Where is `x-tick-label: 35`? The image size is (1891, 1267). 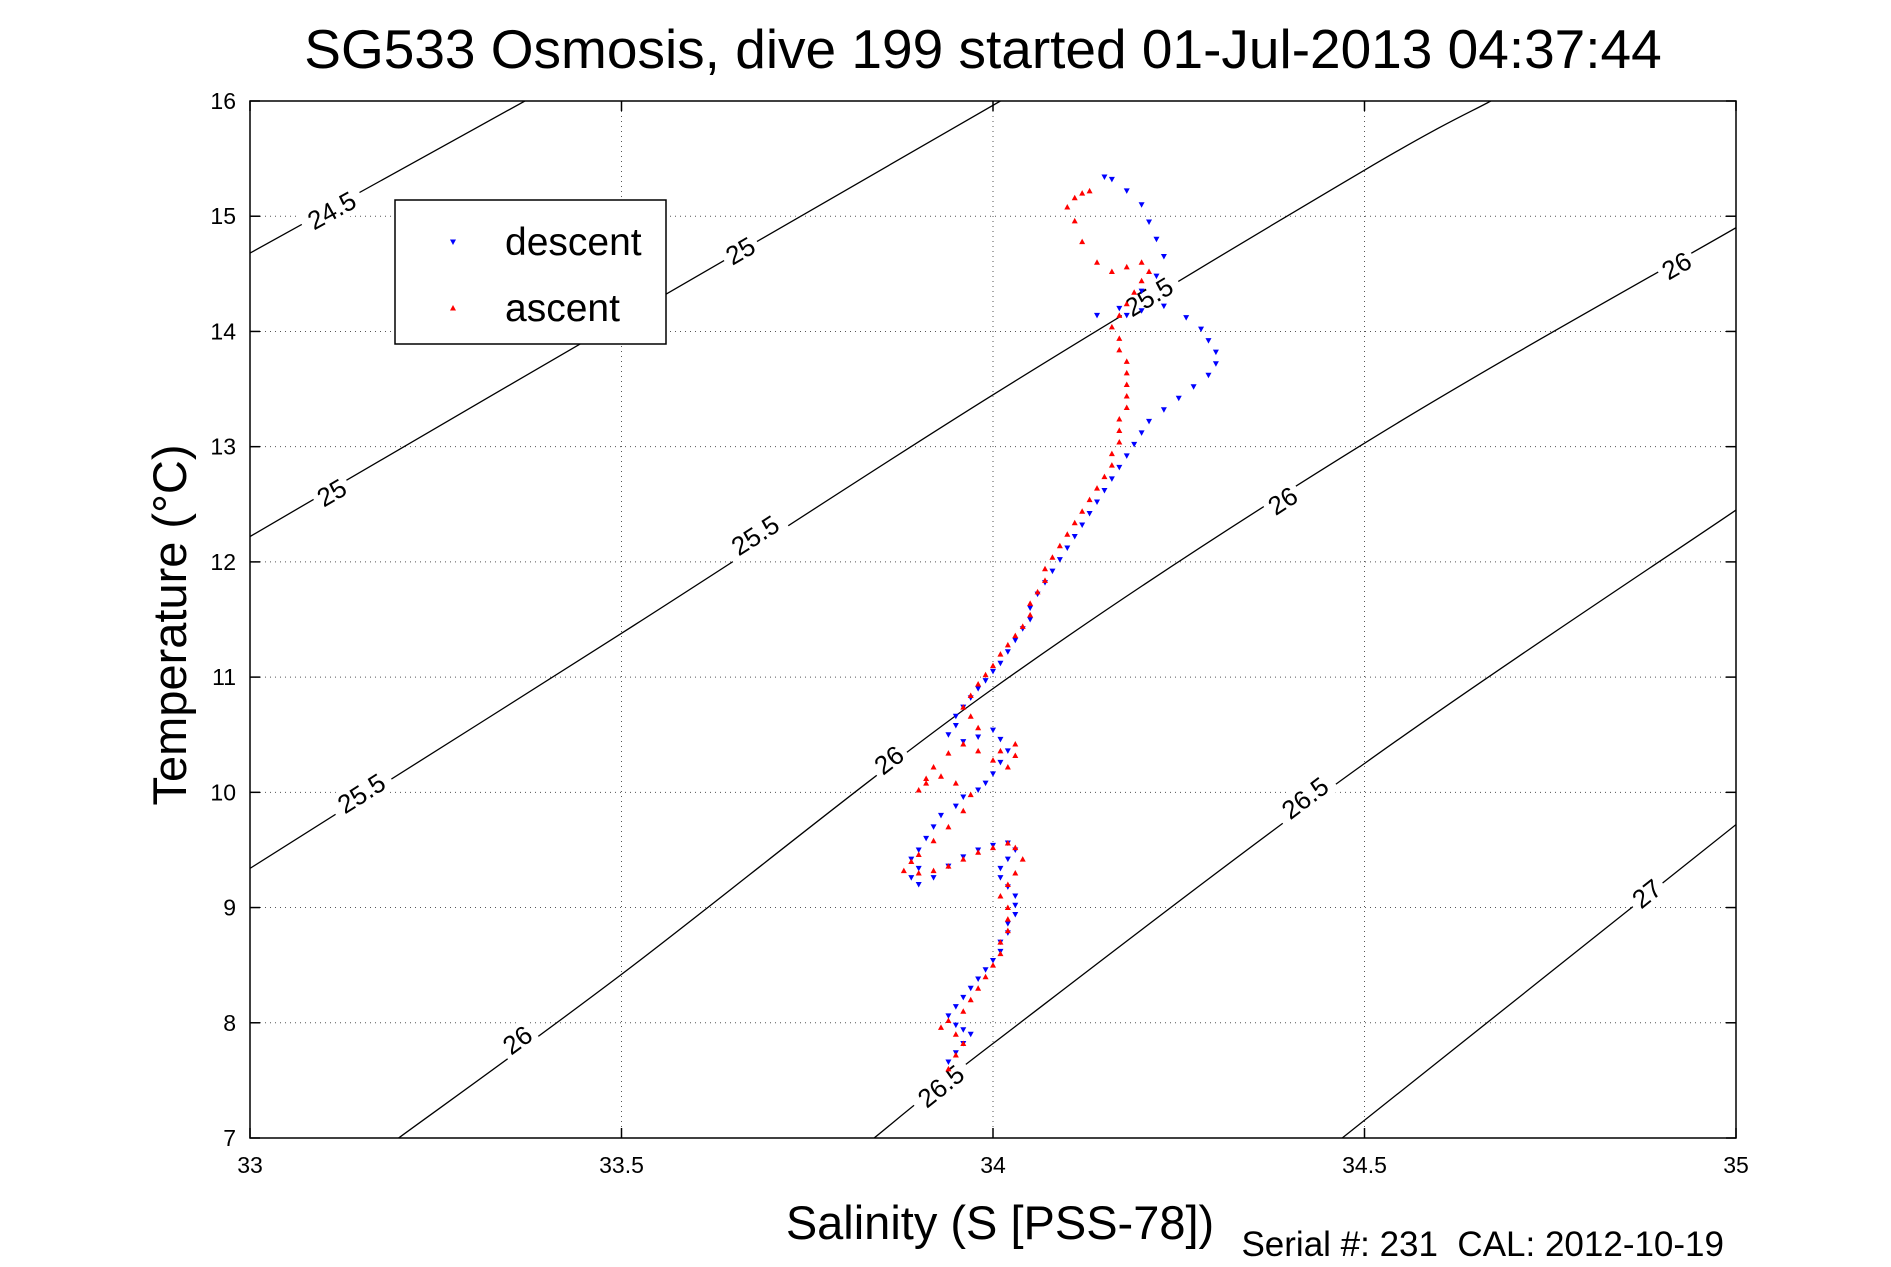 x-tick-label: 35 is located at coordinates (1736, 1165).